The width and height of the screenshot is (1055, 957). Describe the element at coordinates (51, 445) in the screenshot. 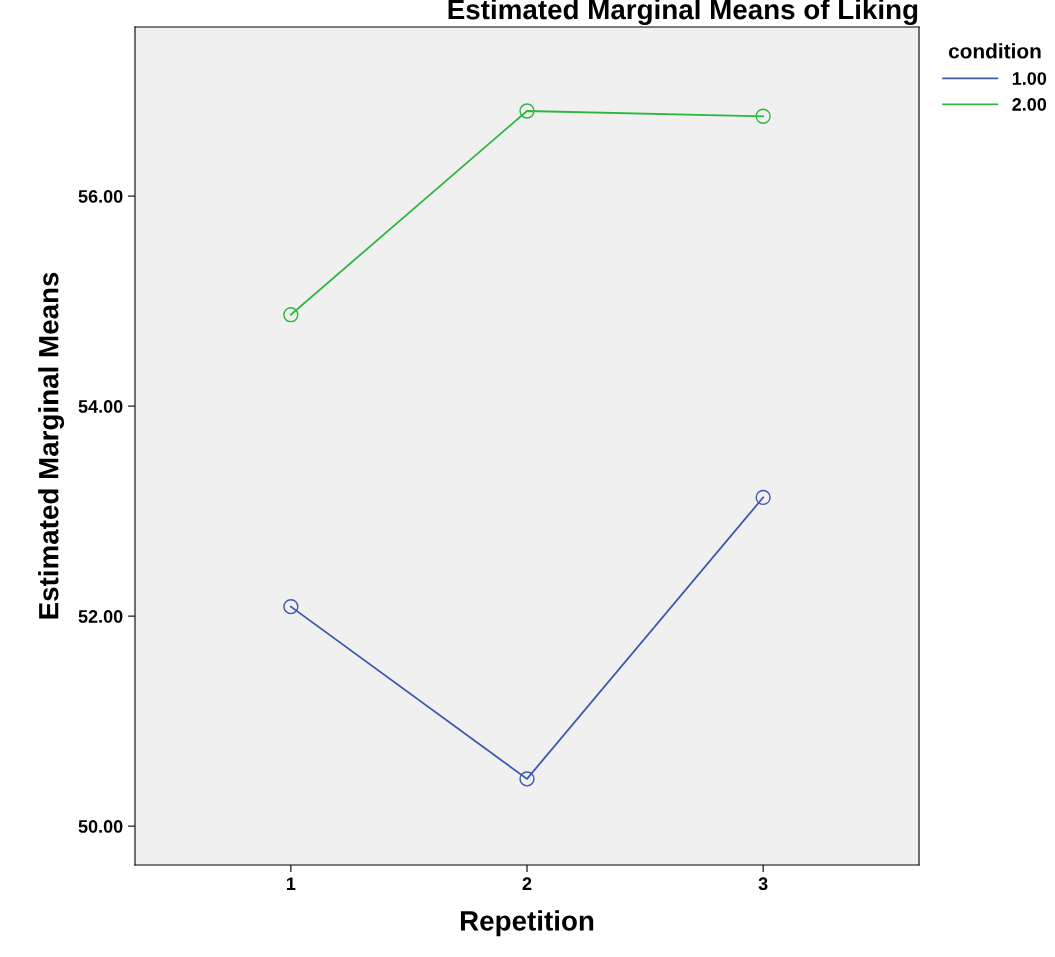

I see `y-axis-title: Estimated Marginal Means` at that location.